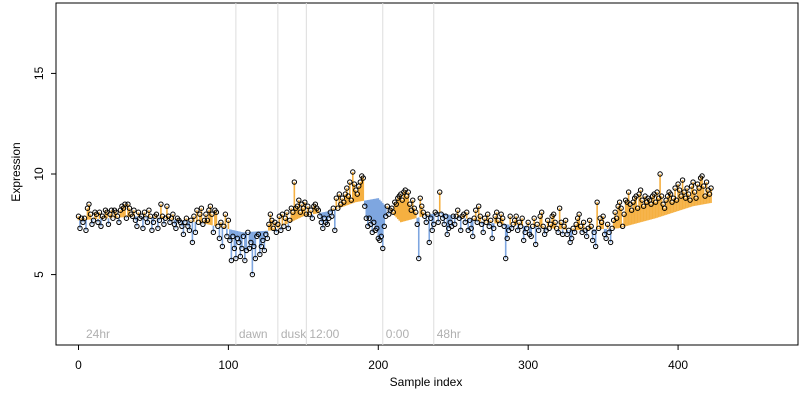  What do you see at coordinates (253, 334) in the screenshot?
I see `annotation-label: dawn` at bounding box center [253, 334].